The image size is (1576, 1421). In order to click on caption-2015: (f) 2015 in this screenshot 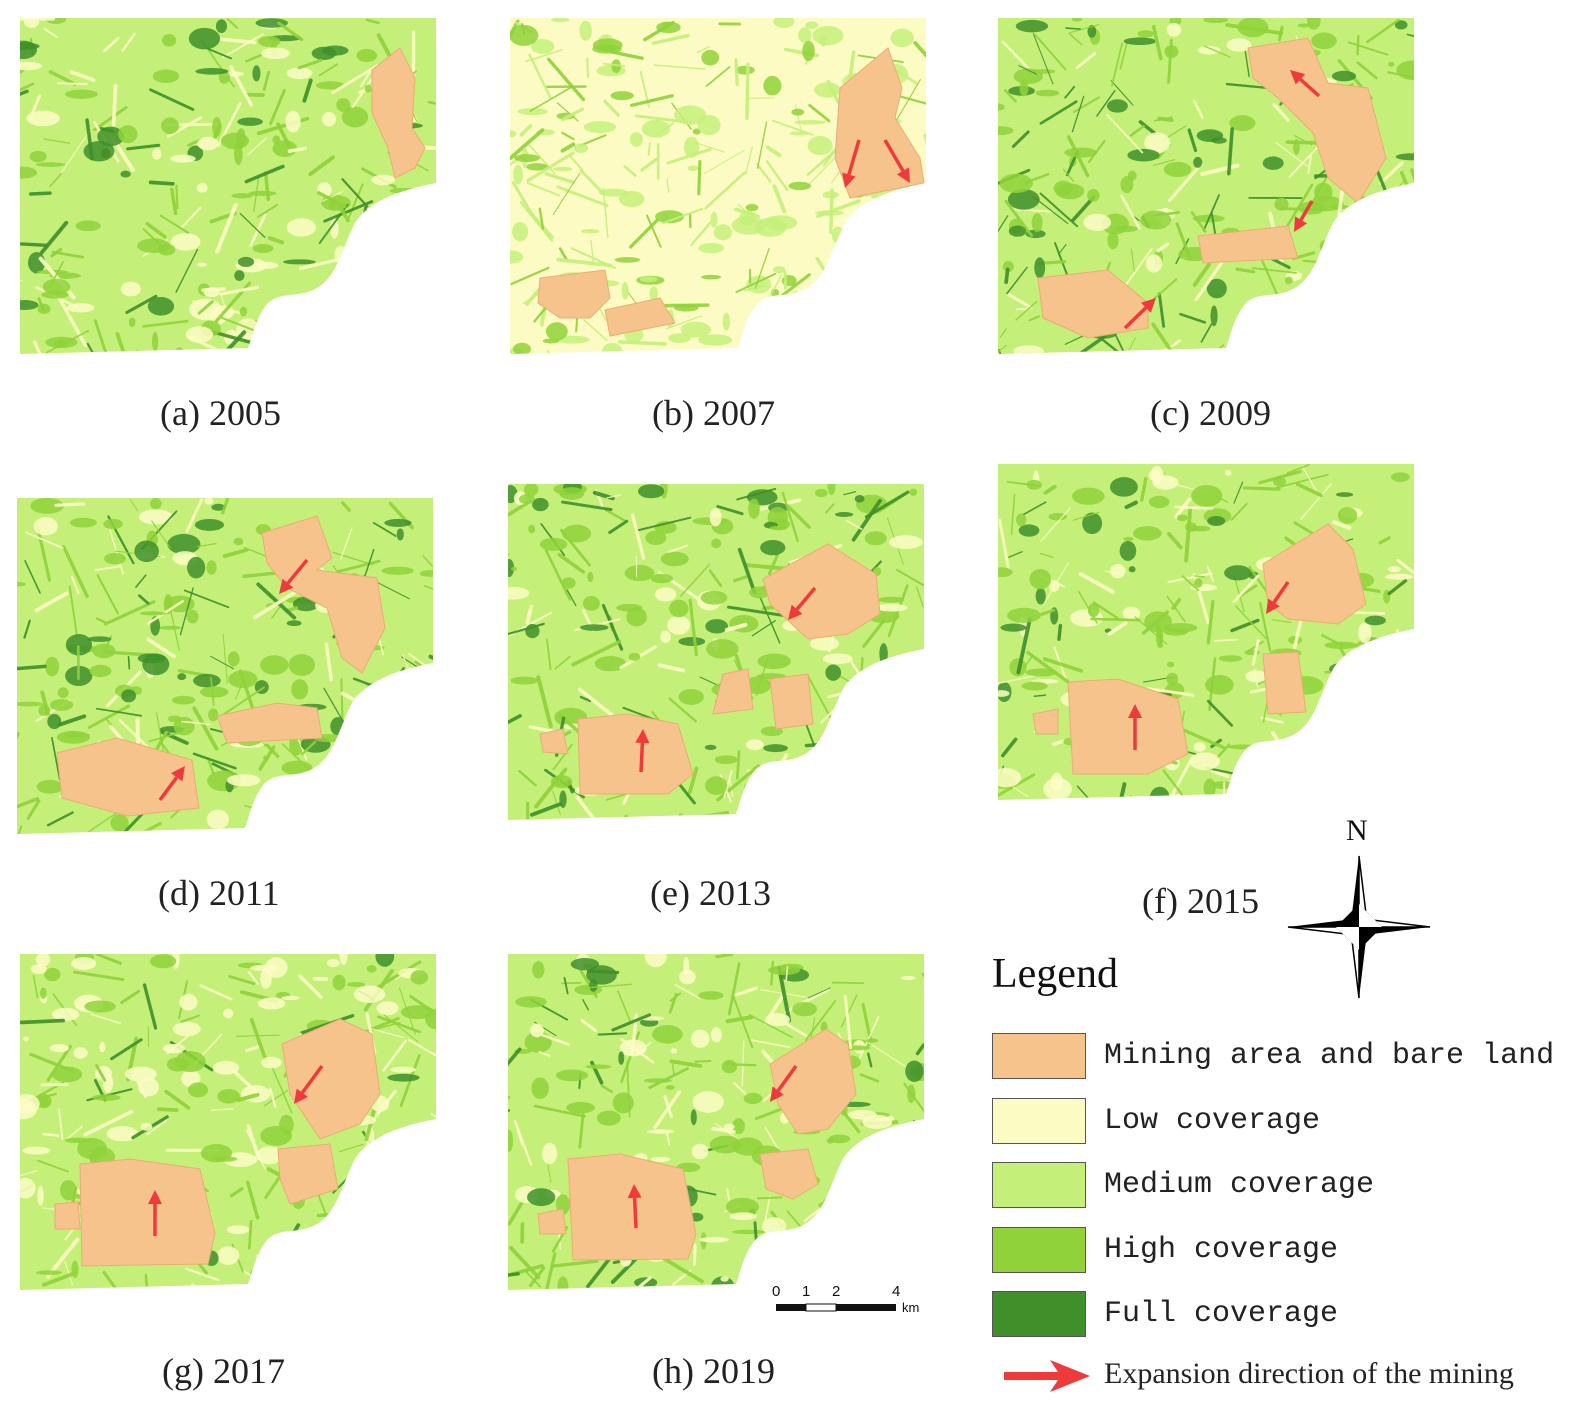, I will do `click(1200, 901)`.